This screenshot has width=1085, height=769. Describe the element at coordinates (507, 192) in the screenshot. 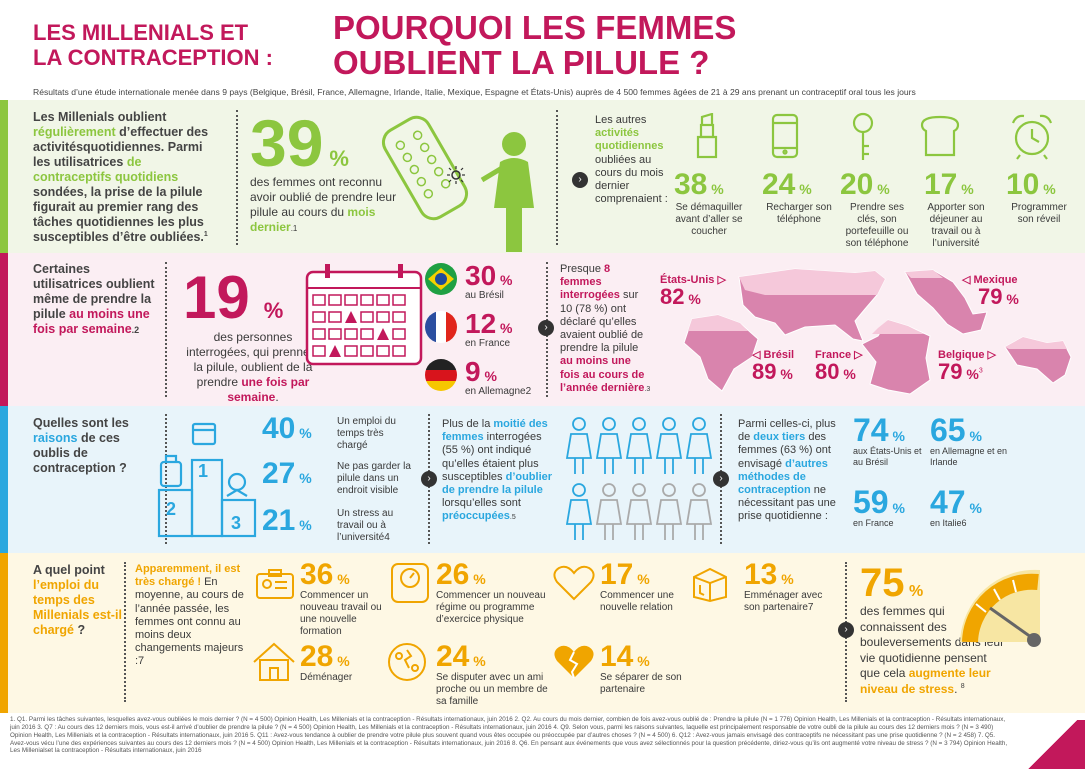

I see `woman-icon` at that location.